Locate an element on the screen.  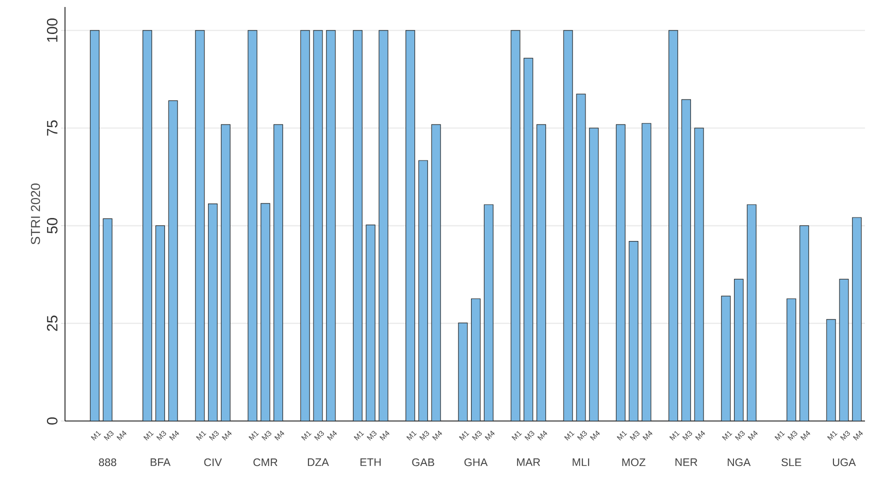
y-tick-label: 50 is located at coordinates (52, 226).